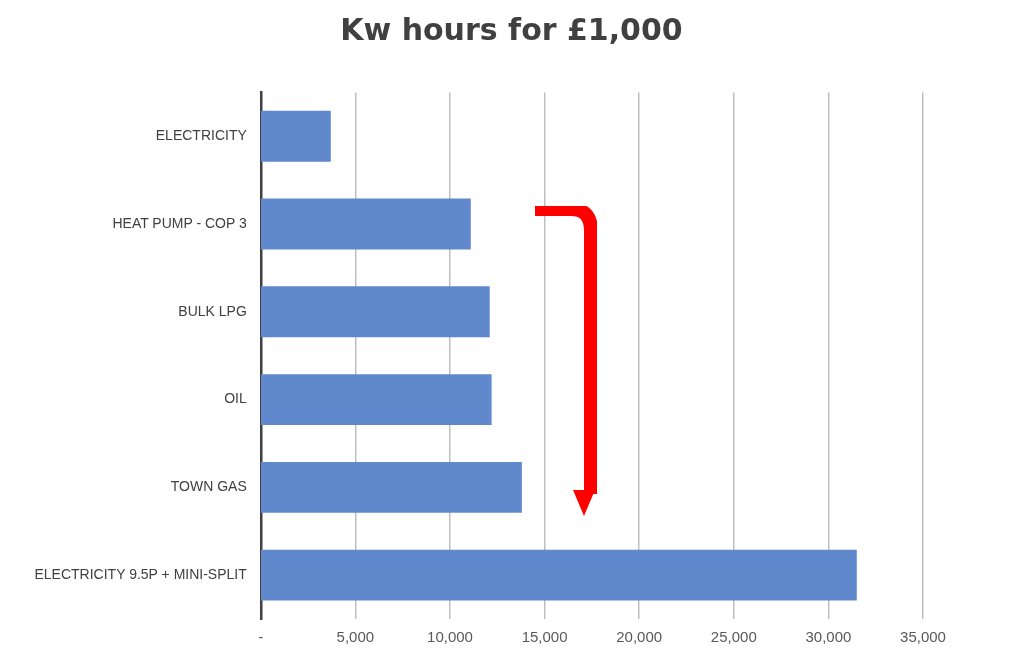 Image resolution: width=1023 pixels, height=667 pixels. Describe the element at coordinates (511, 29) in the screenshot. I see `chart-title: Kw hours for £1,000` at that location.